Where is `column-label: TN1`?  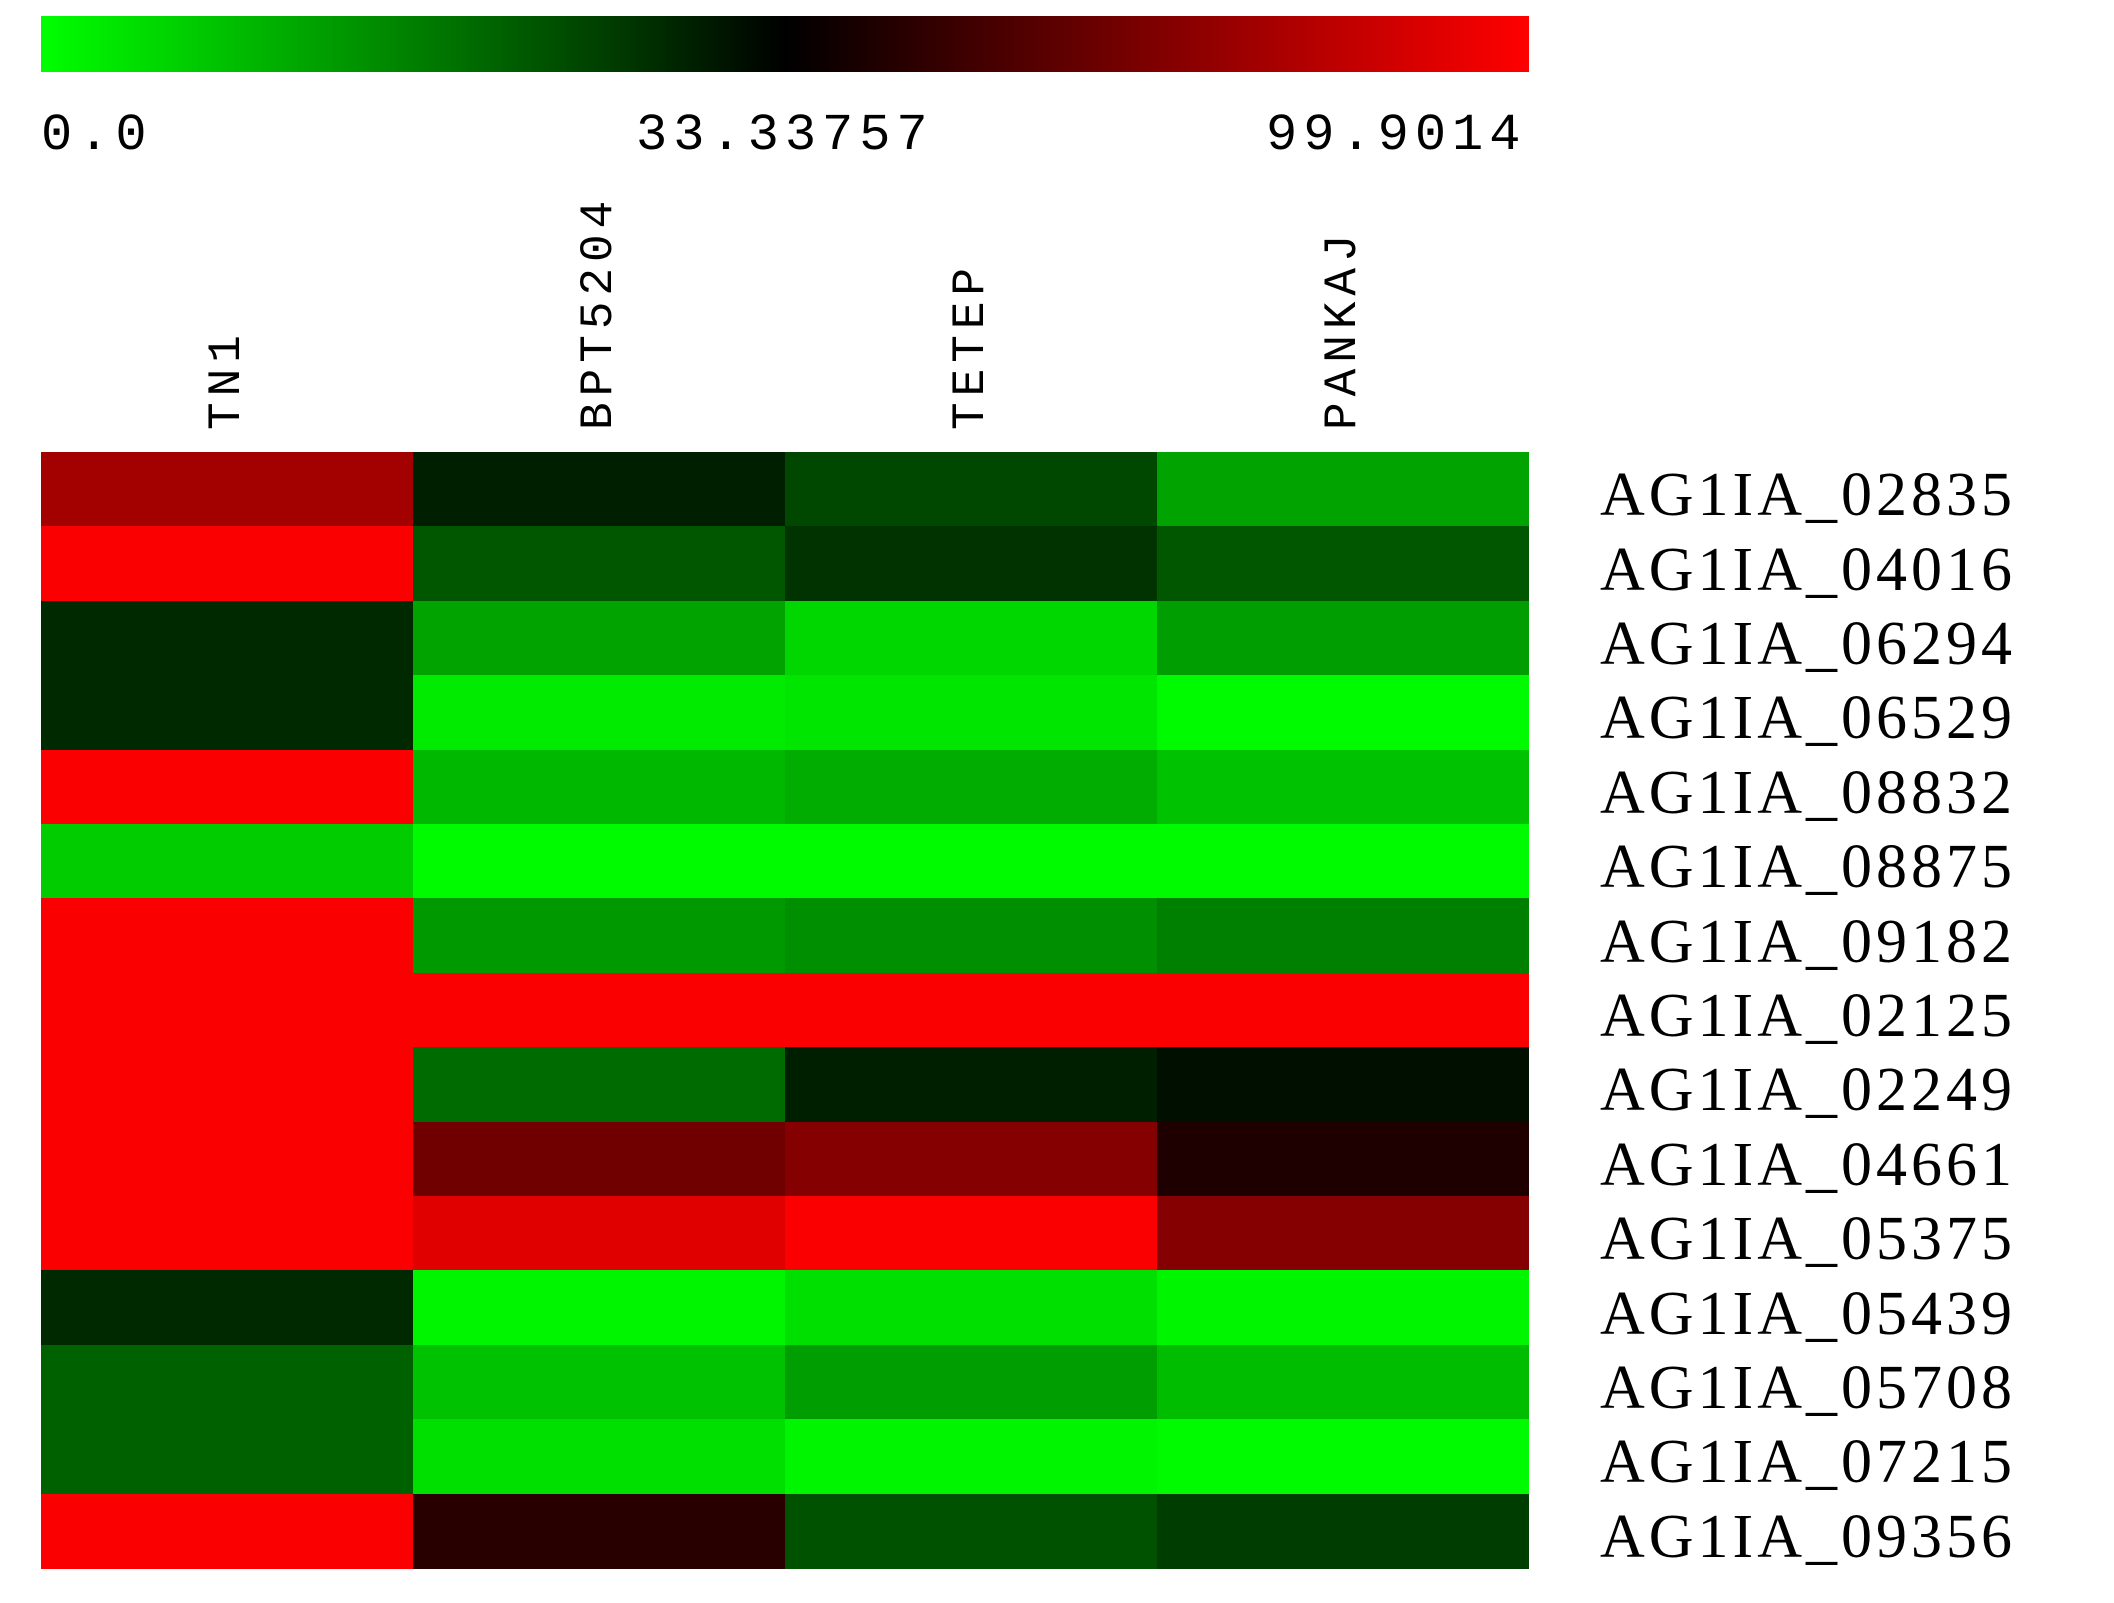 column-label: TN1 is located at coordinates (227, 379).